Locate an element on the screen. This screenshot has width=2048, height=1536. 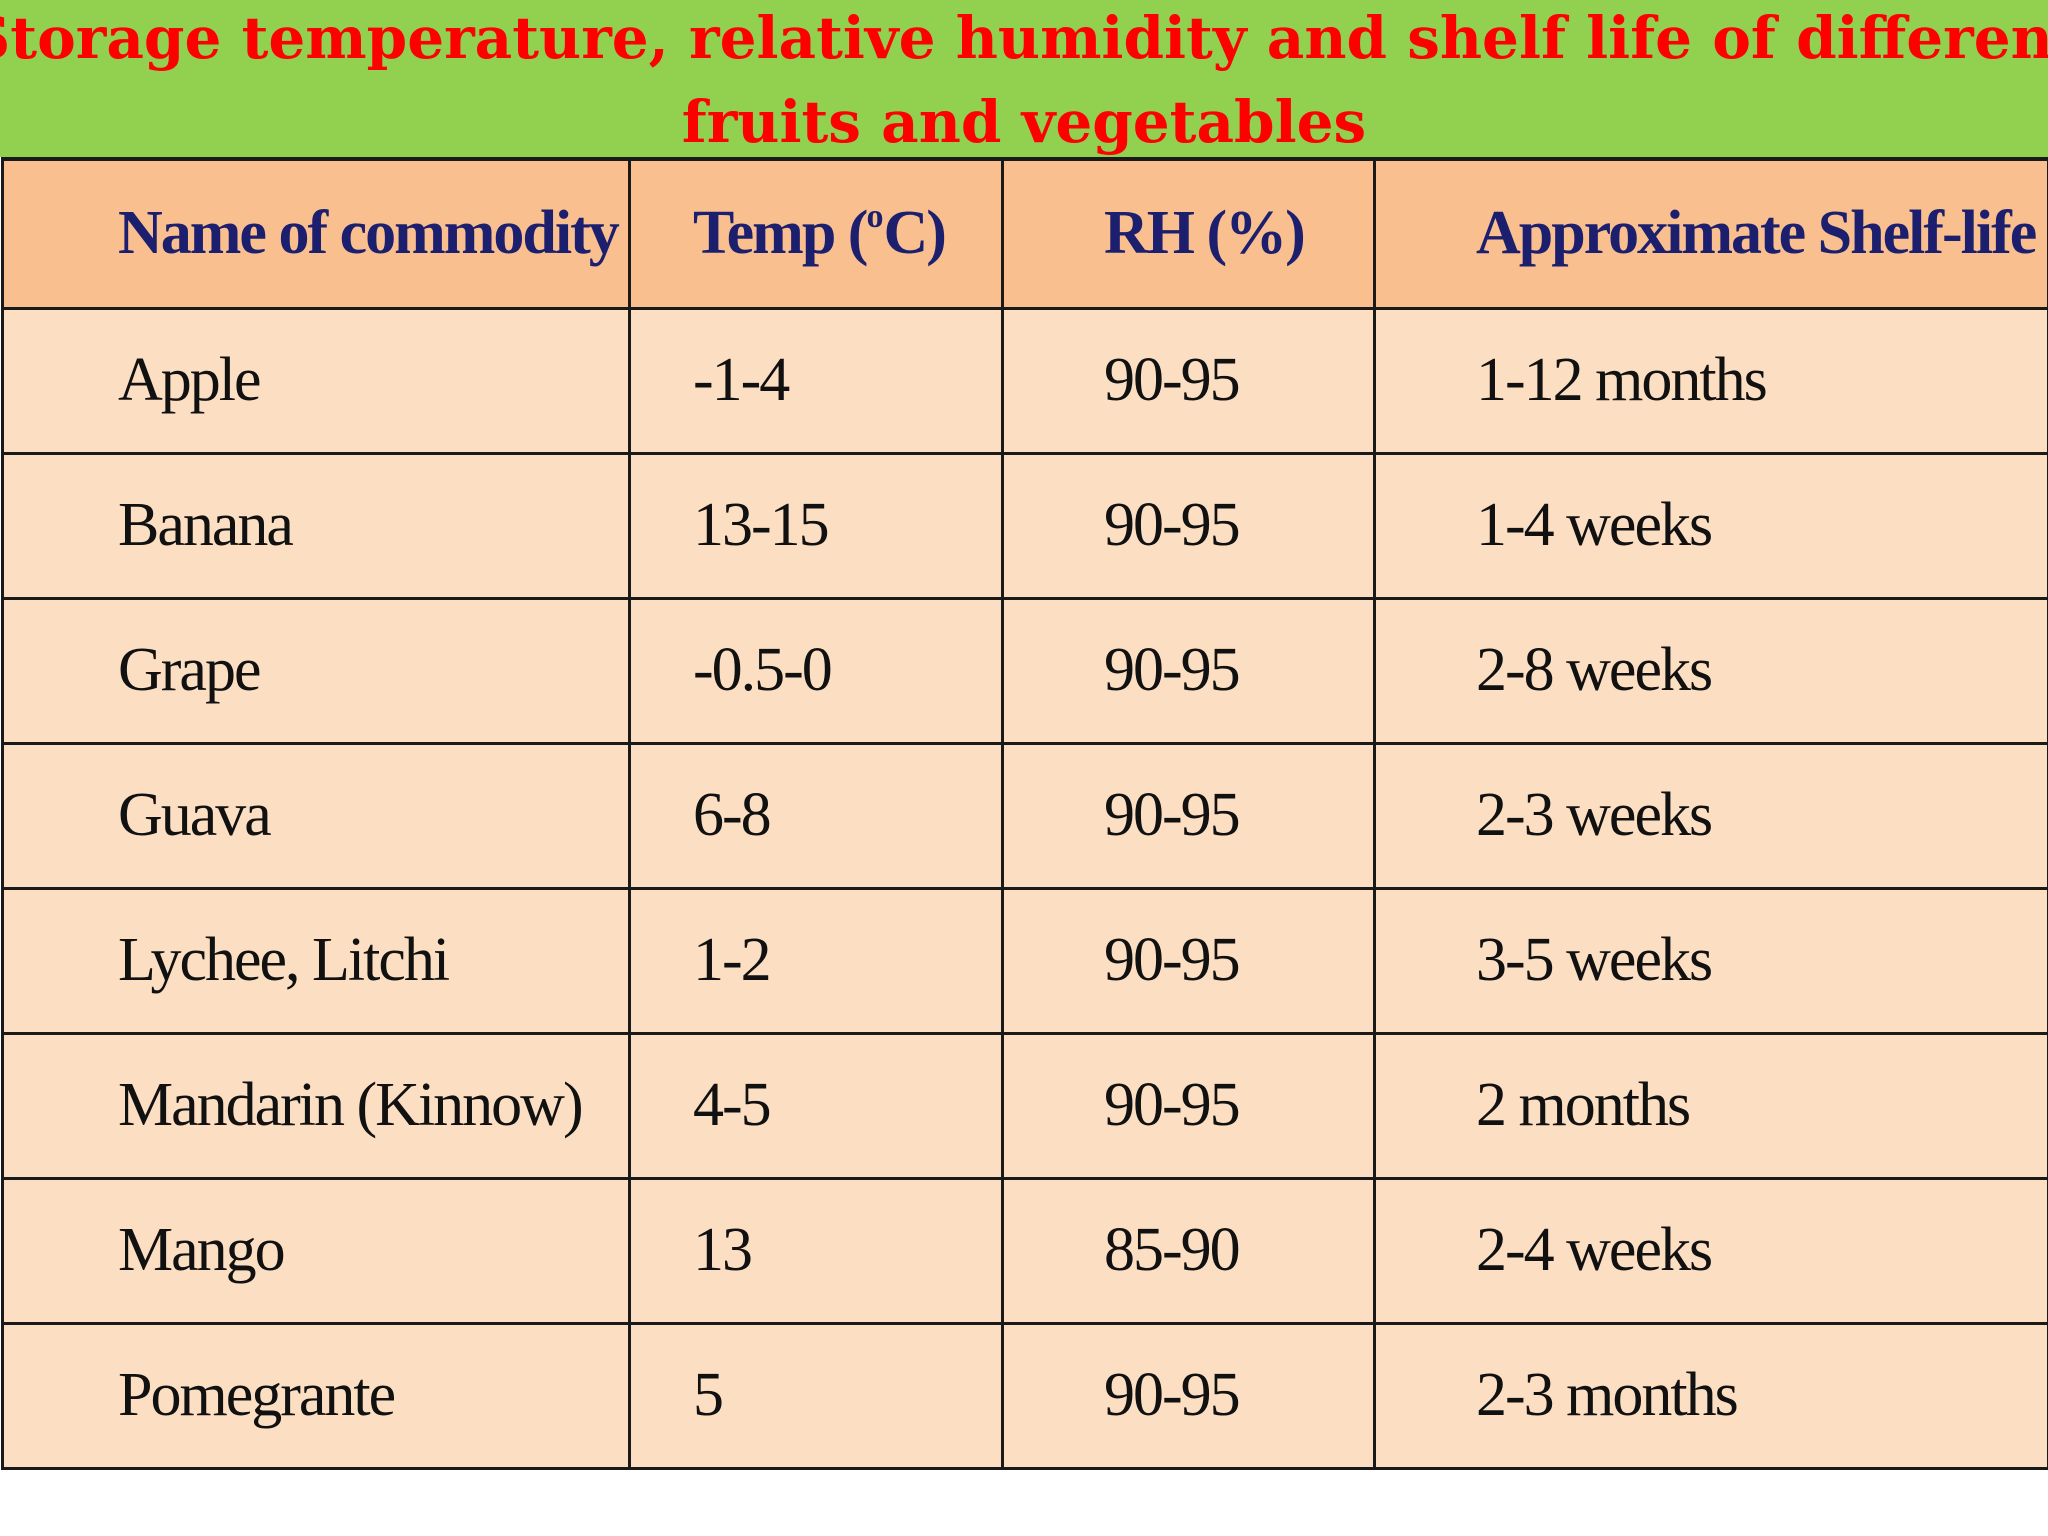
cell-shelf-life: 2-3 months is located at coordinates (1710, 1395).